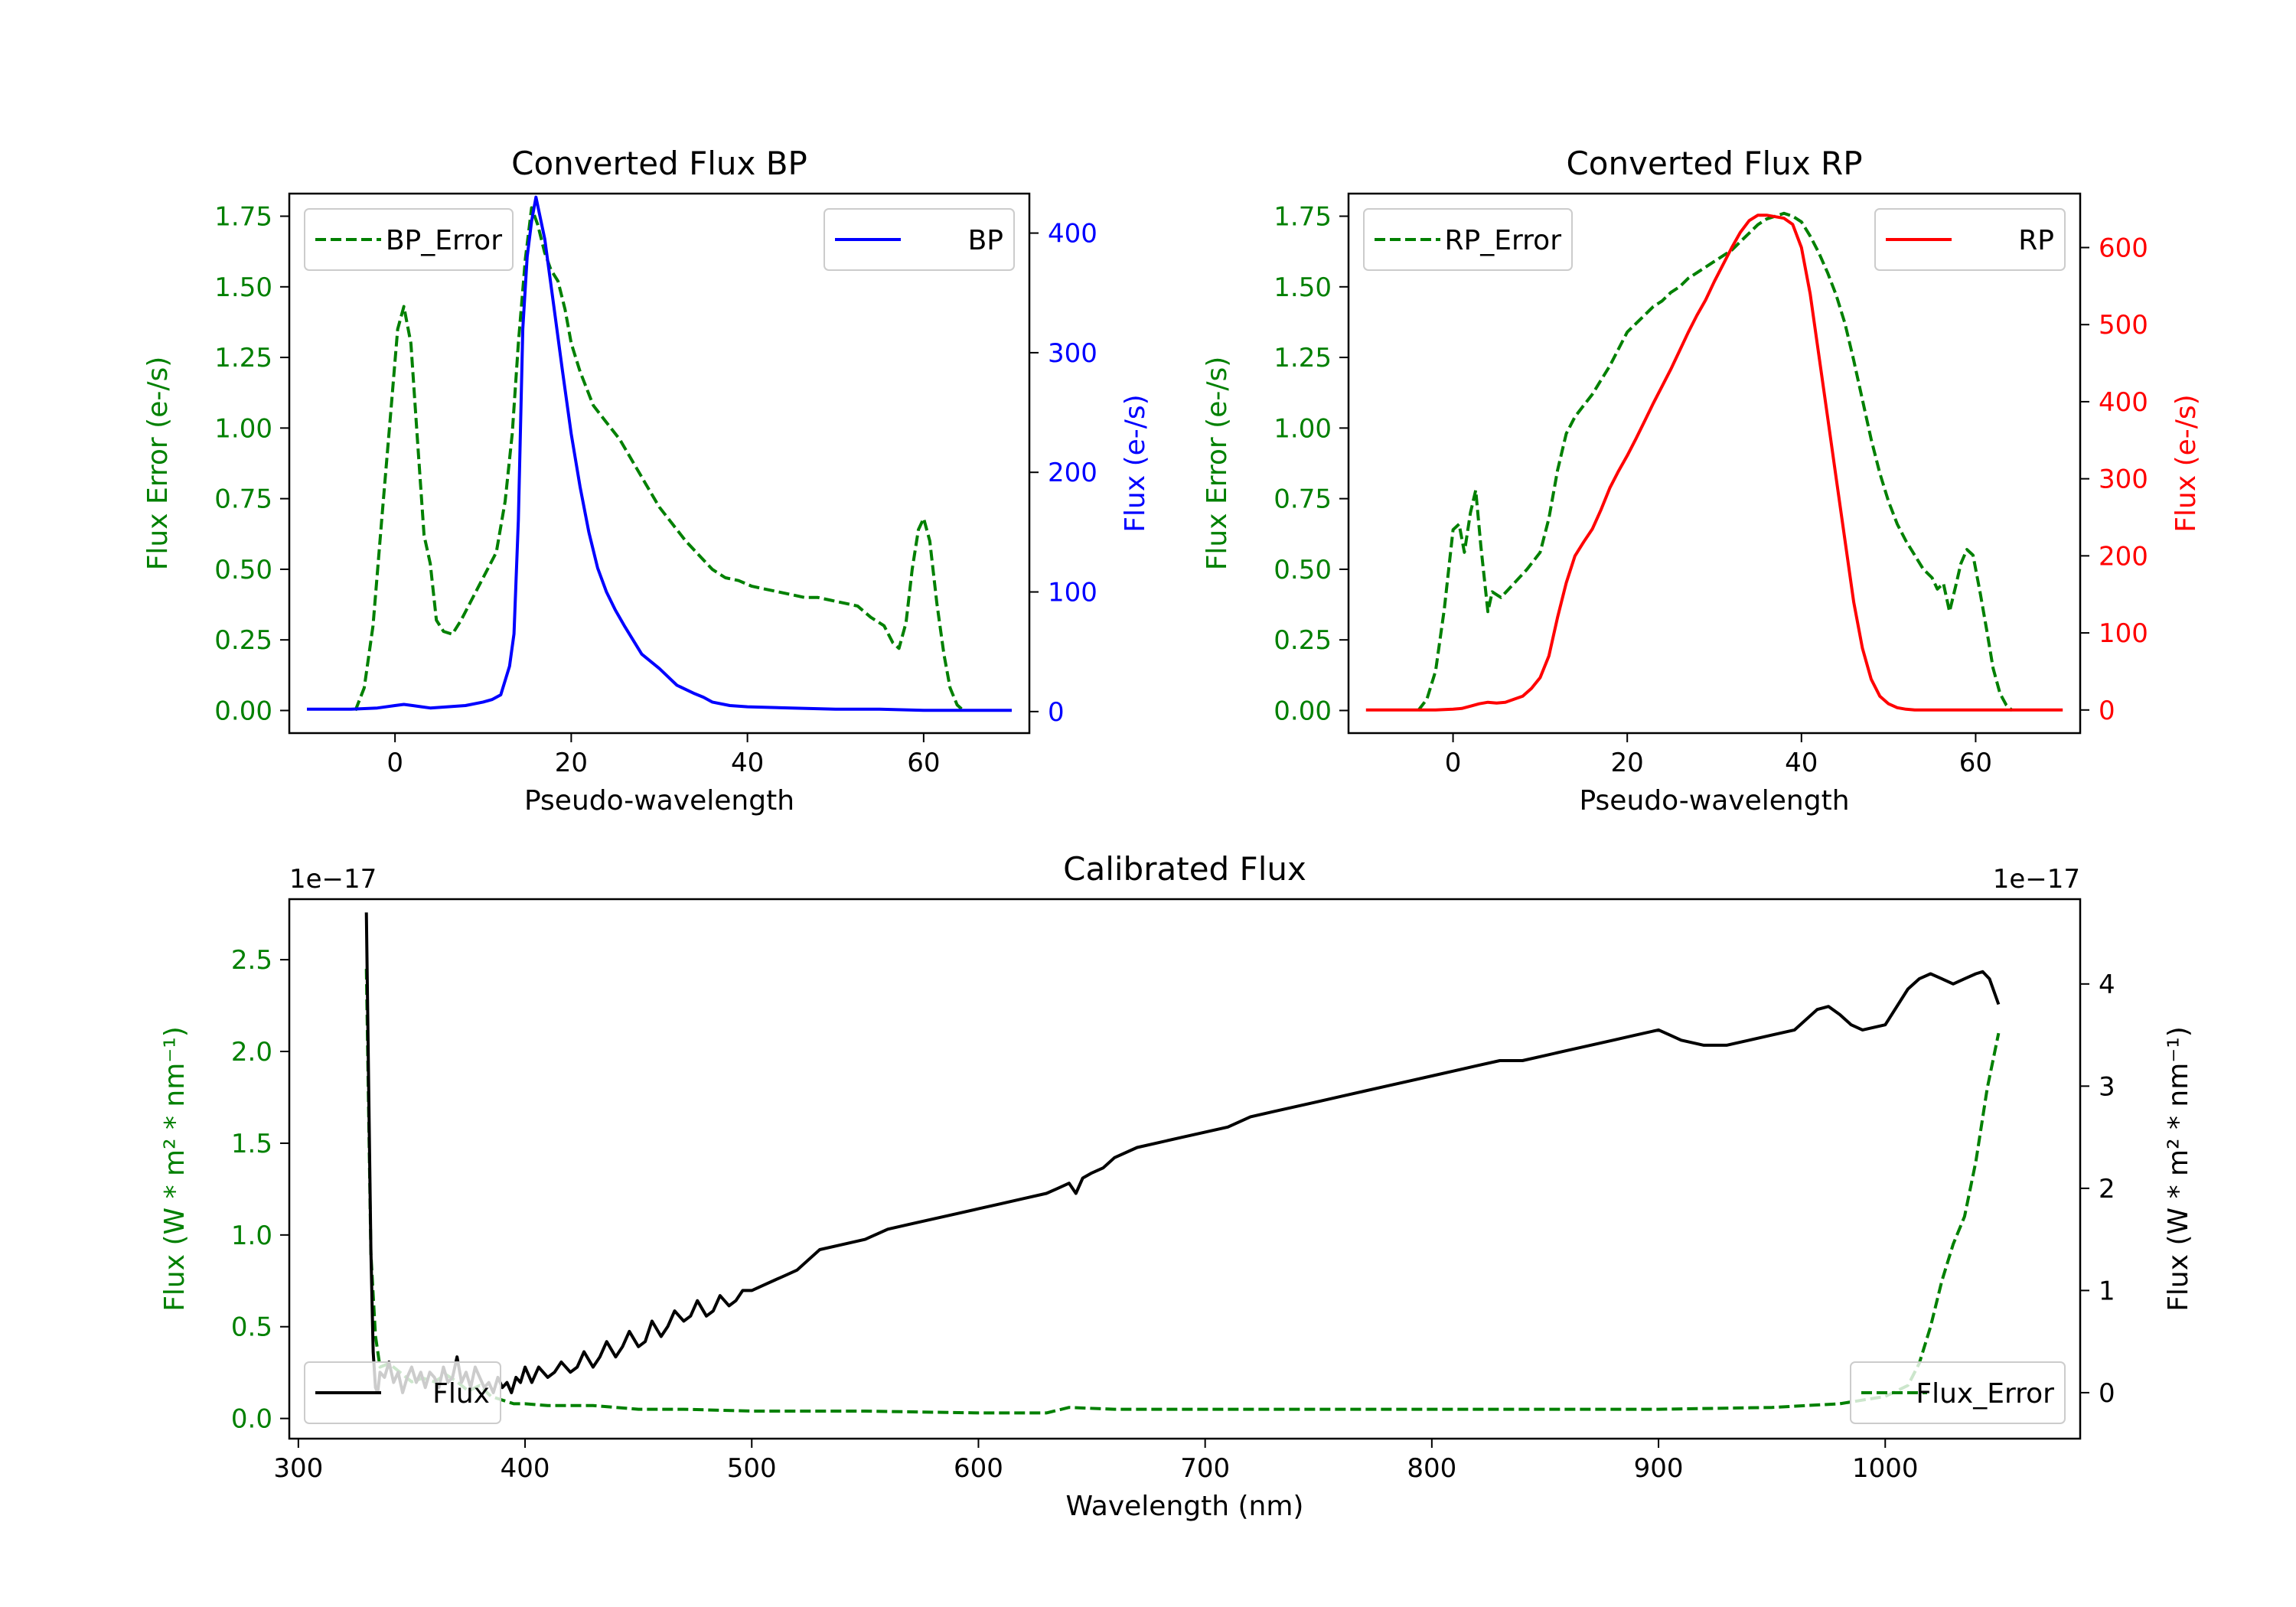  Describe the element at coordinates (1185, 1506) in the screenshot. I see `x-axis-label: Wavelength (nm)` at that location.